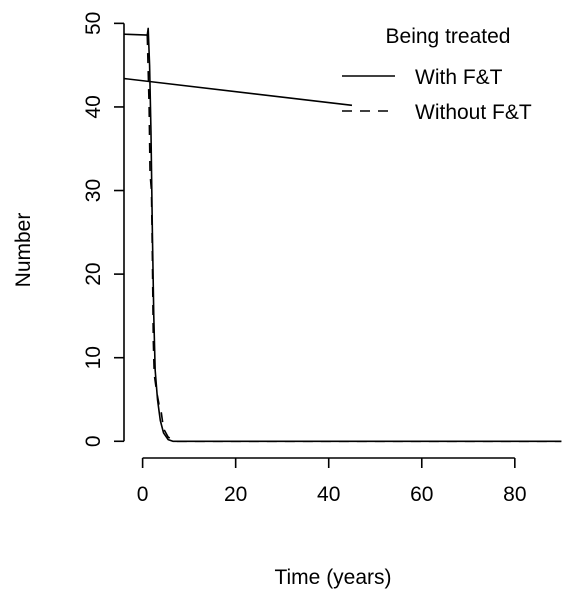 The image size is (569, 589). Describe the element at coordinates (143, 494) in the screenshot. I see `x-tick-label: 0` at that location.